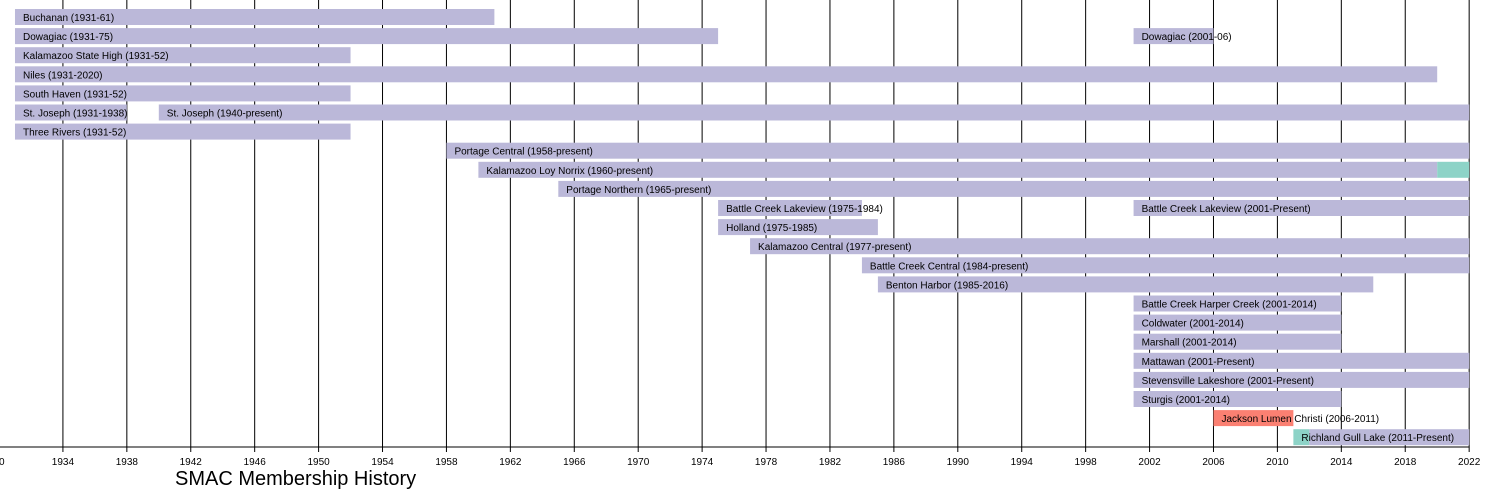 This screenshot has height=500, width=1500. Describe the element at coordinates (63, 462) in the screenshot. I see `x-tick-label: 1934` at that location.